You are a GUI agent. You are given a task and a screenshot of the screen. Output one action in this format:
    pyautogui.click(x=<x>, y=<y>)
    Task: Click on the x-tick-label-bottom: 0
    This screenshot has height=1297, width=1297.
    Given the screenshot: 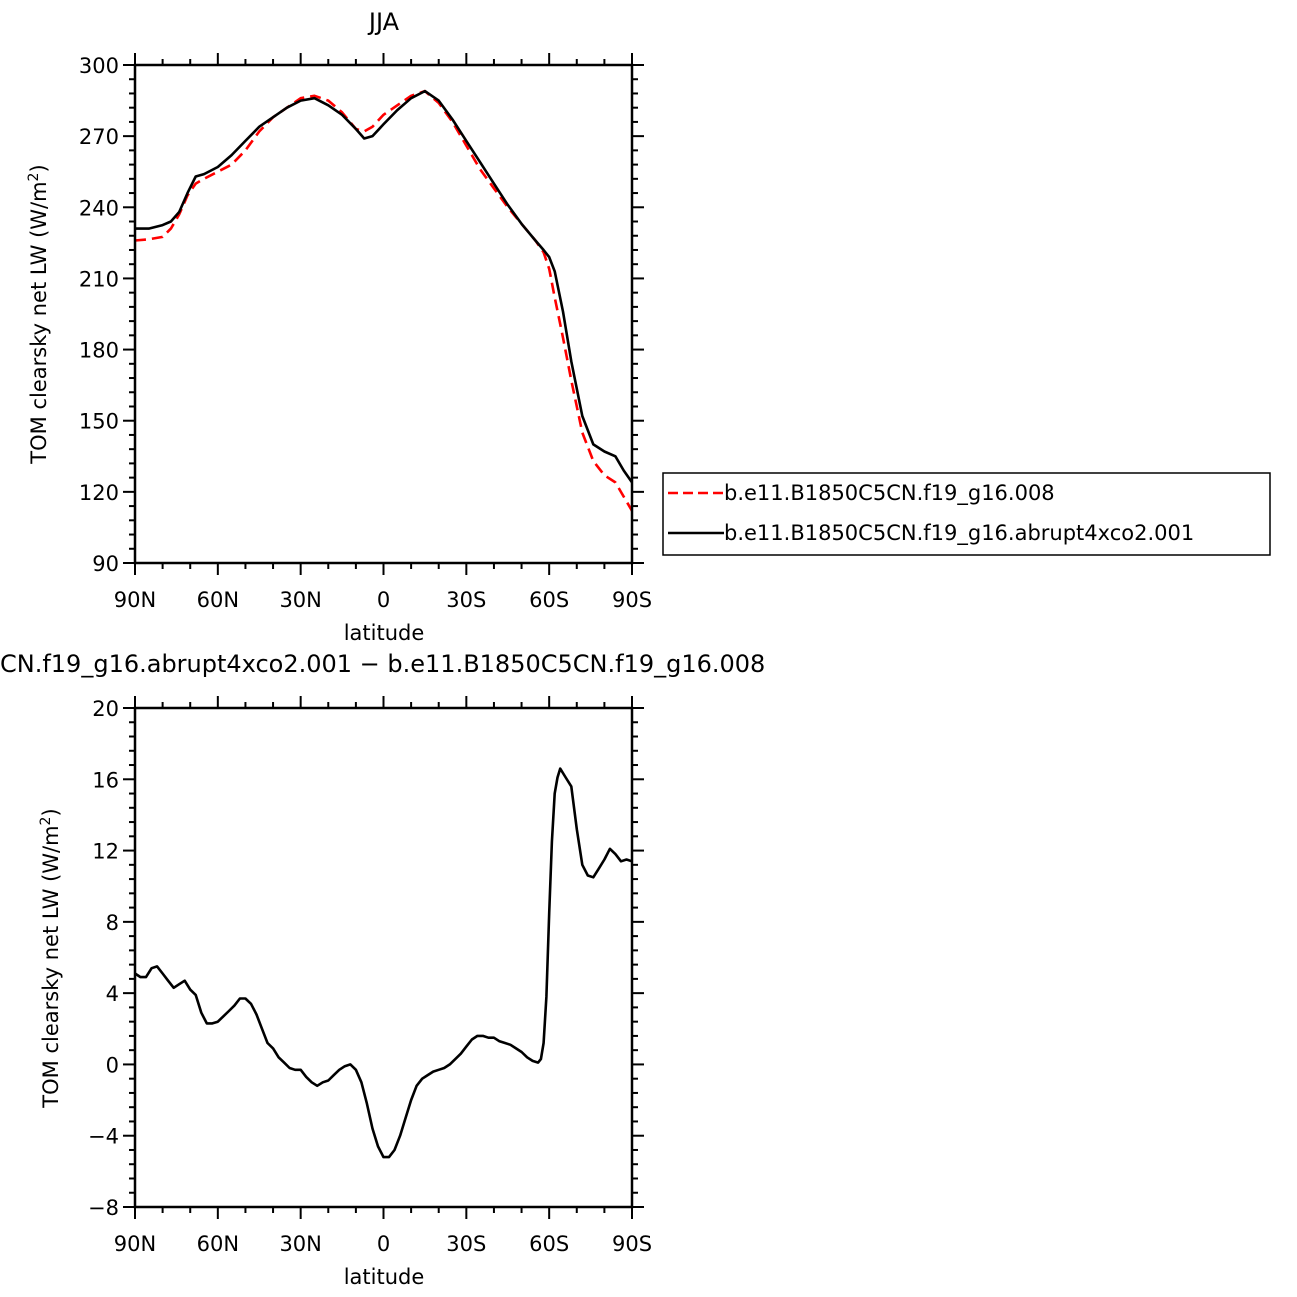 What is the action you would take?
    pyautogui.click(x=383, y=1244)
    